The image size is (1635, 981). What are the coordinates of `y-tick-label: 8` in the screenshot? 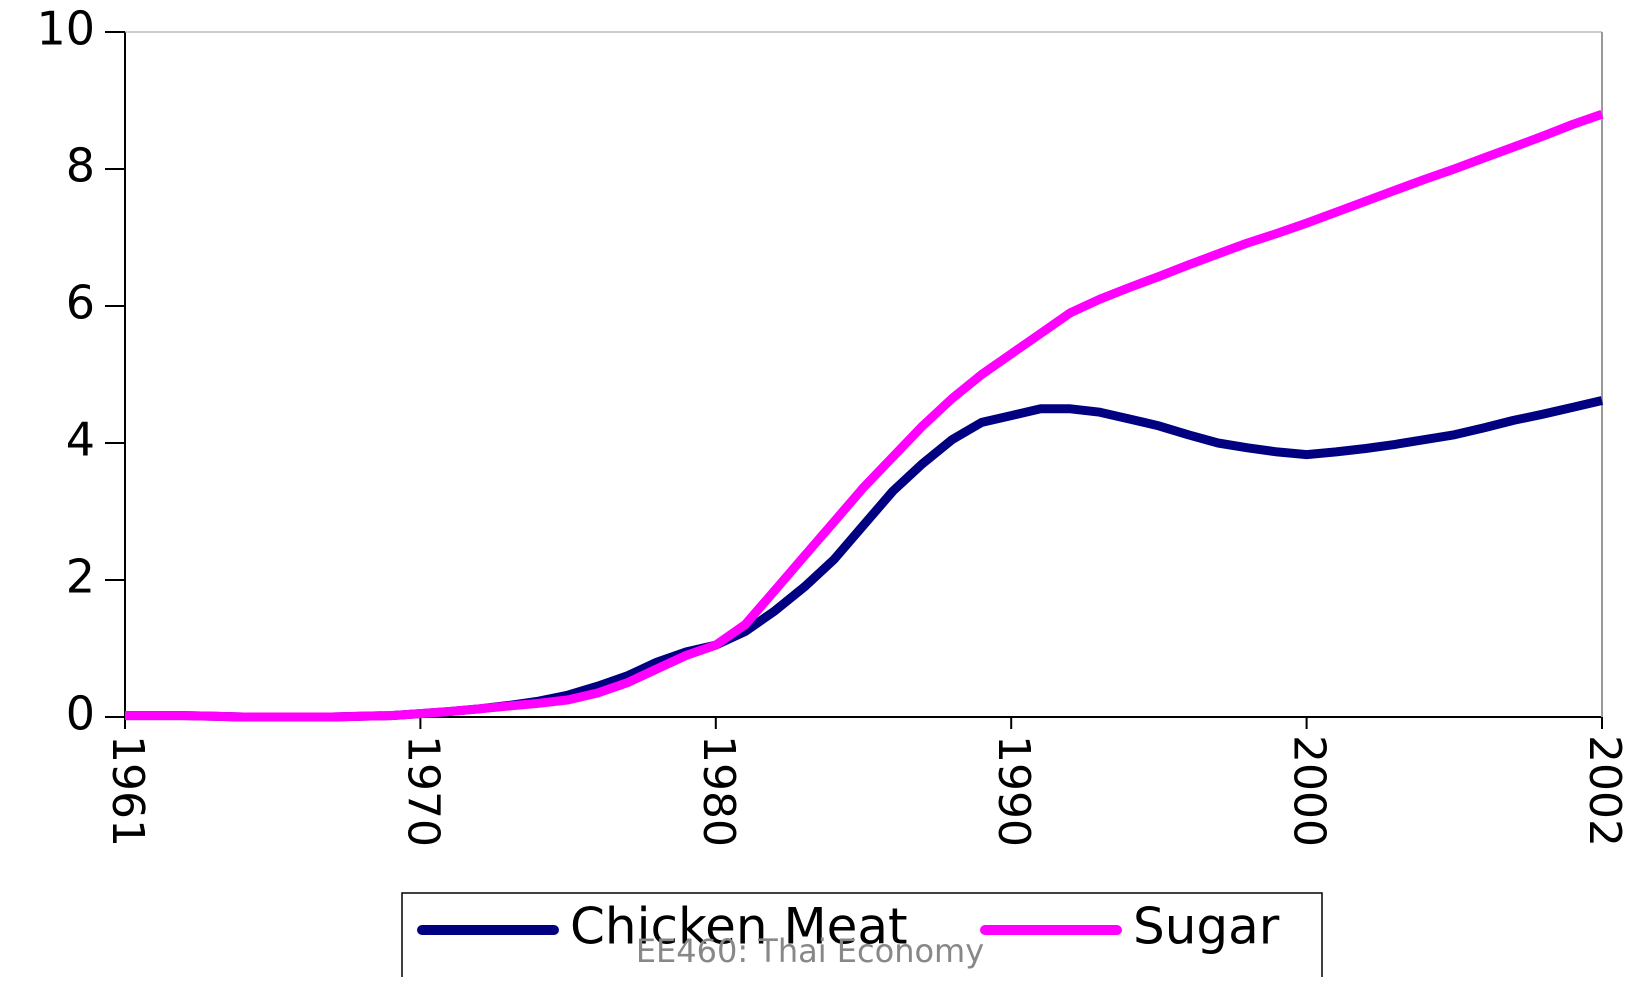 It's located at (80, 166).